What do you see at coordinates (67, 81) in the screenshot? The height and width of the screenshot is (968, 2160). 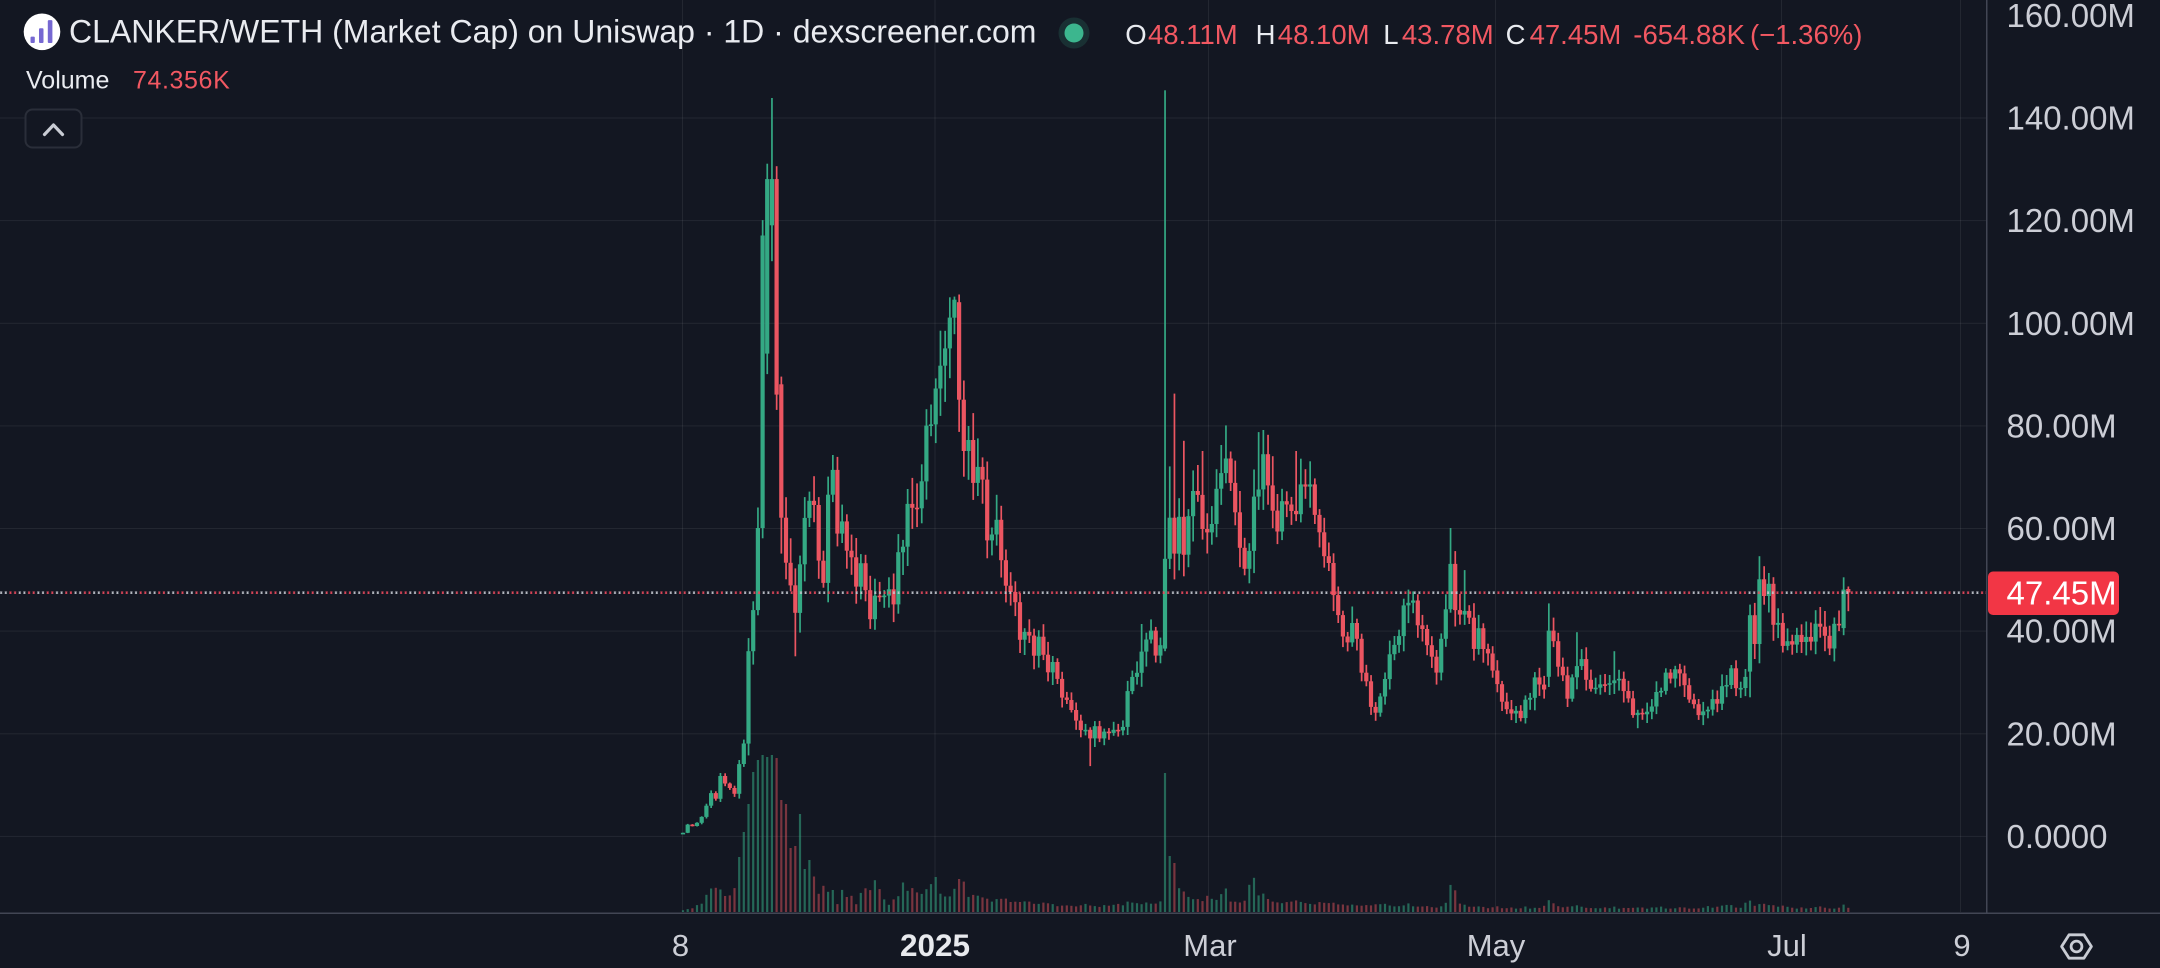 I see `svg-text: Volume` at bounding box center [67, 81].